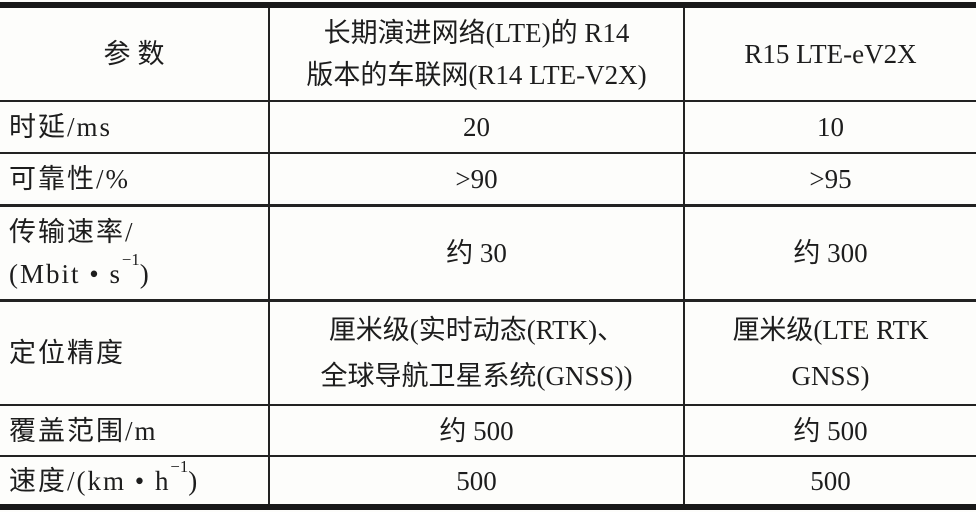  I want to click on data-rate-r14-value: 约 30, so click(476, 253).